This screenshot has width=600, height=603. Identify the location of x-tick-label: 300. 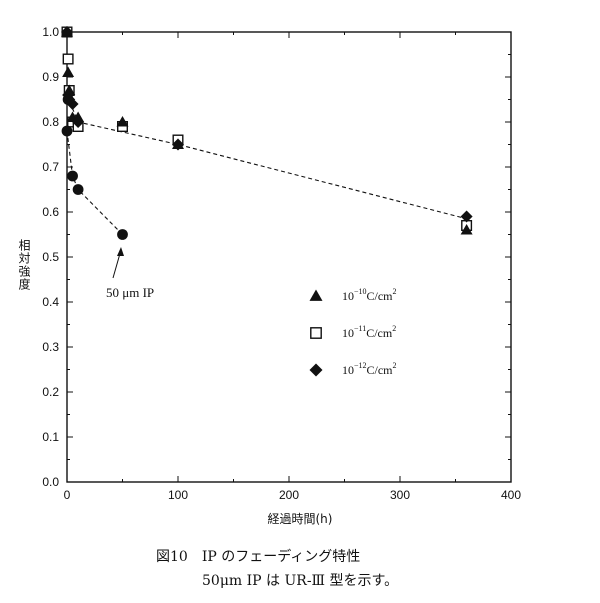
(400, 495).